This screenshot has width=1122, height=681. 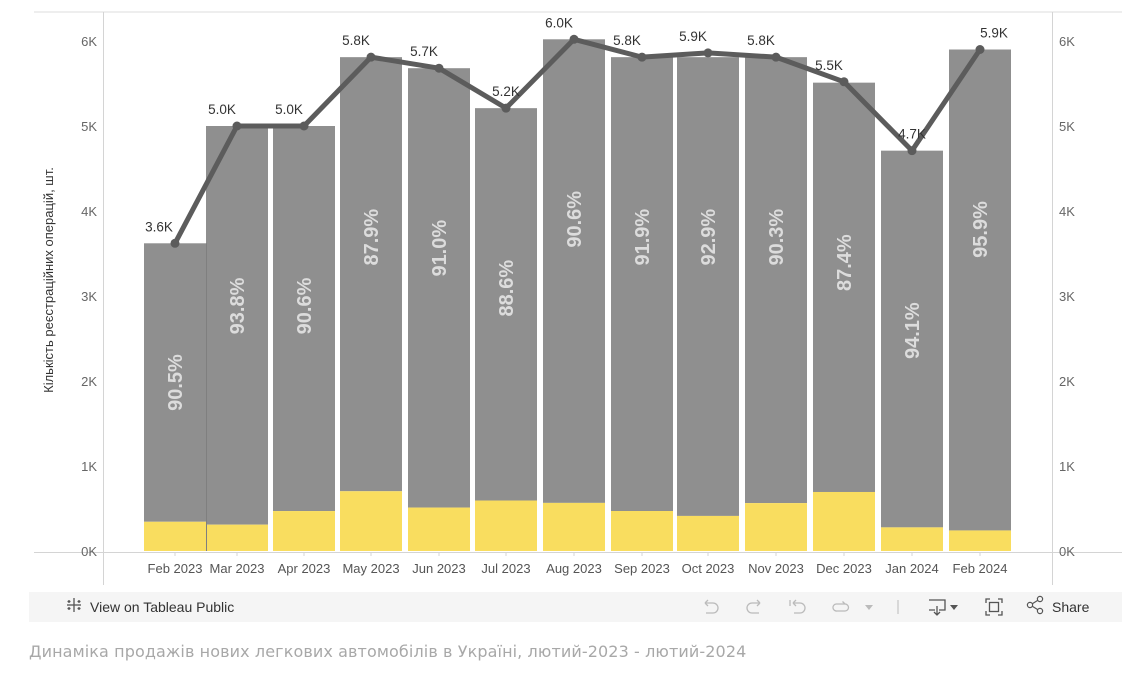 What do you see at coordinates (89, 211) in the screenshot?
I see `y-tick-left: 4K` at bounding box center [89, 211].